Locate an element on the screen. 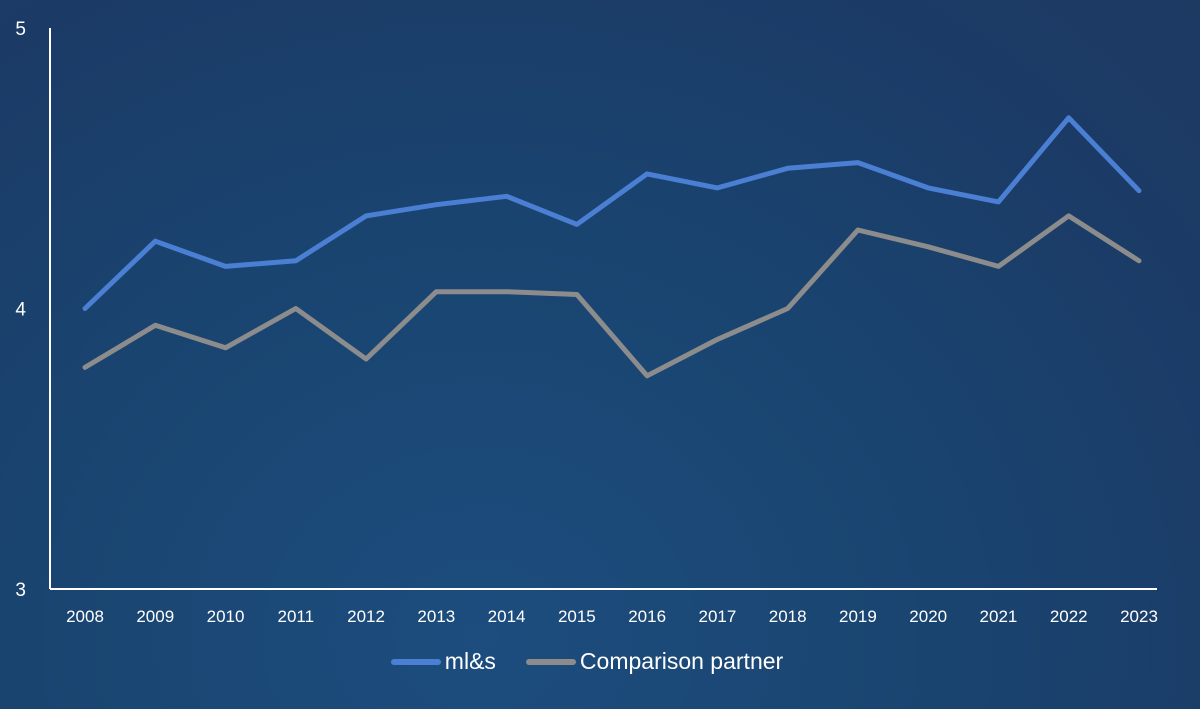 Image resolution: width=1200 pixels, height=709 pixels. legend-item: Comparison partner is located at coordinates (654, 661).